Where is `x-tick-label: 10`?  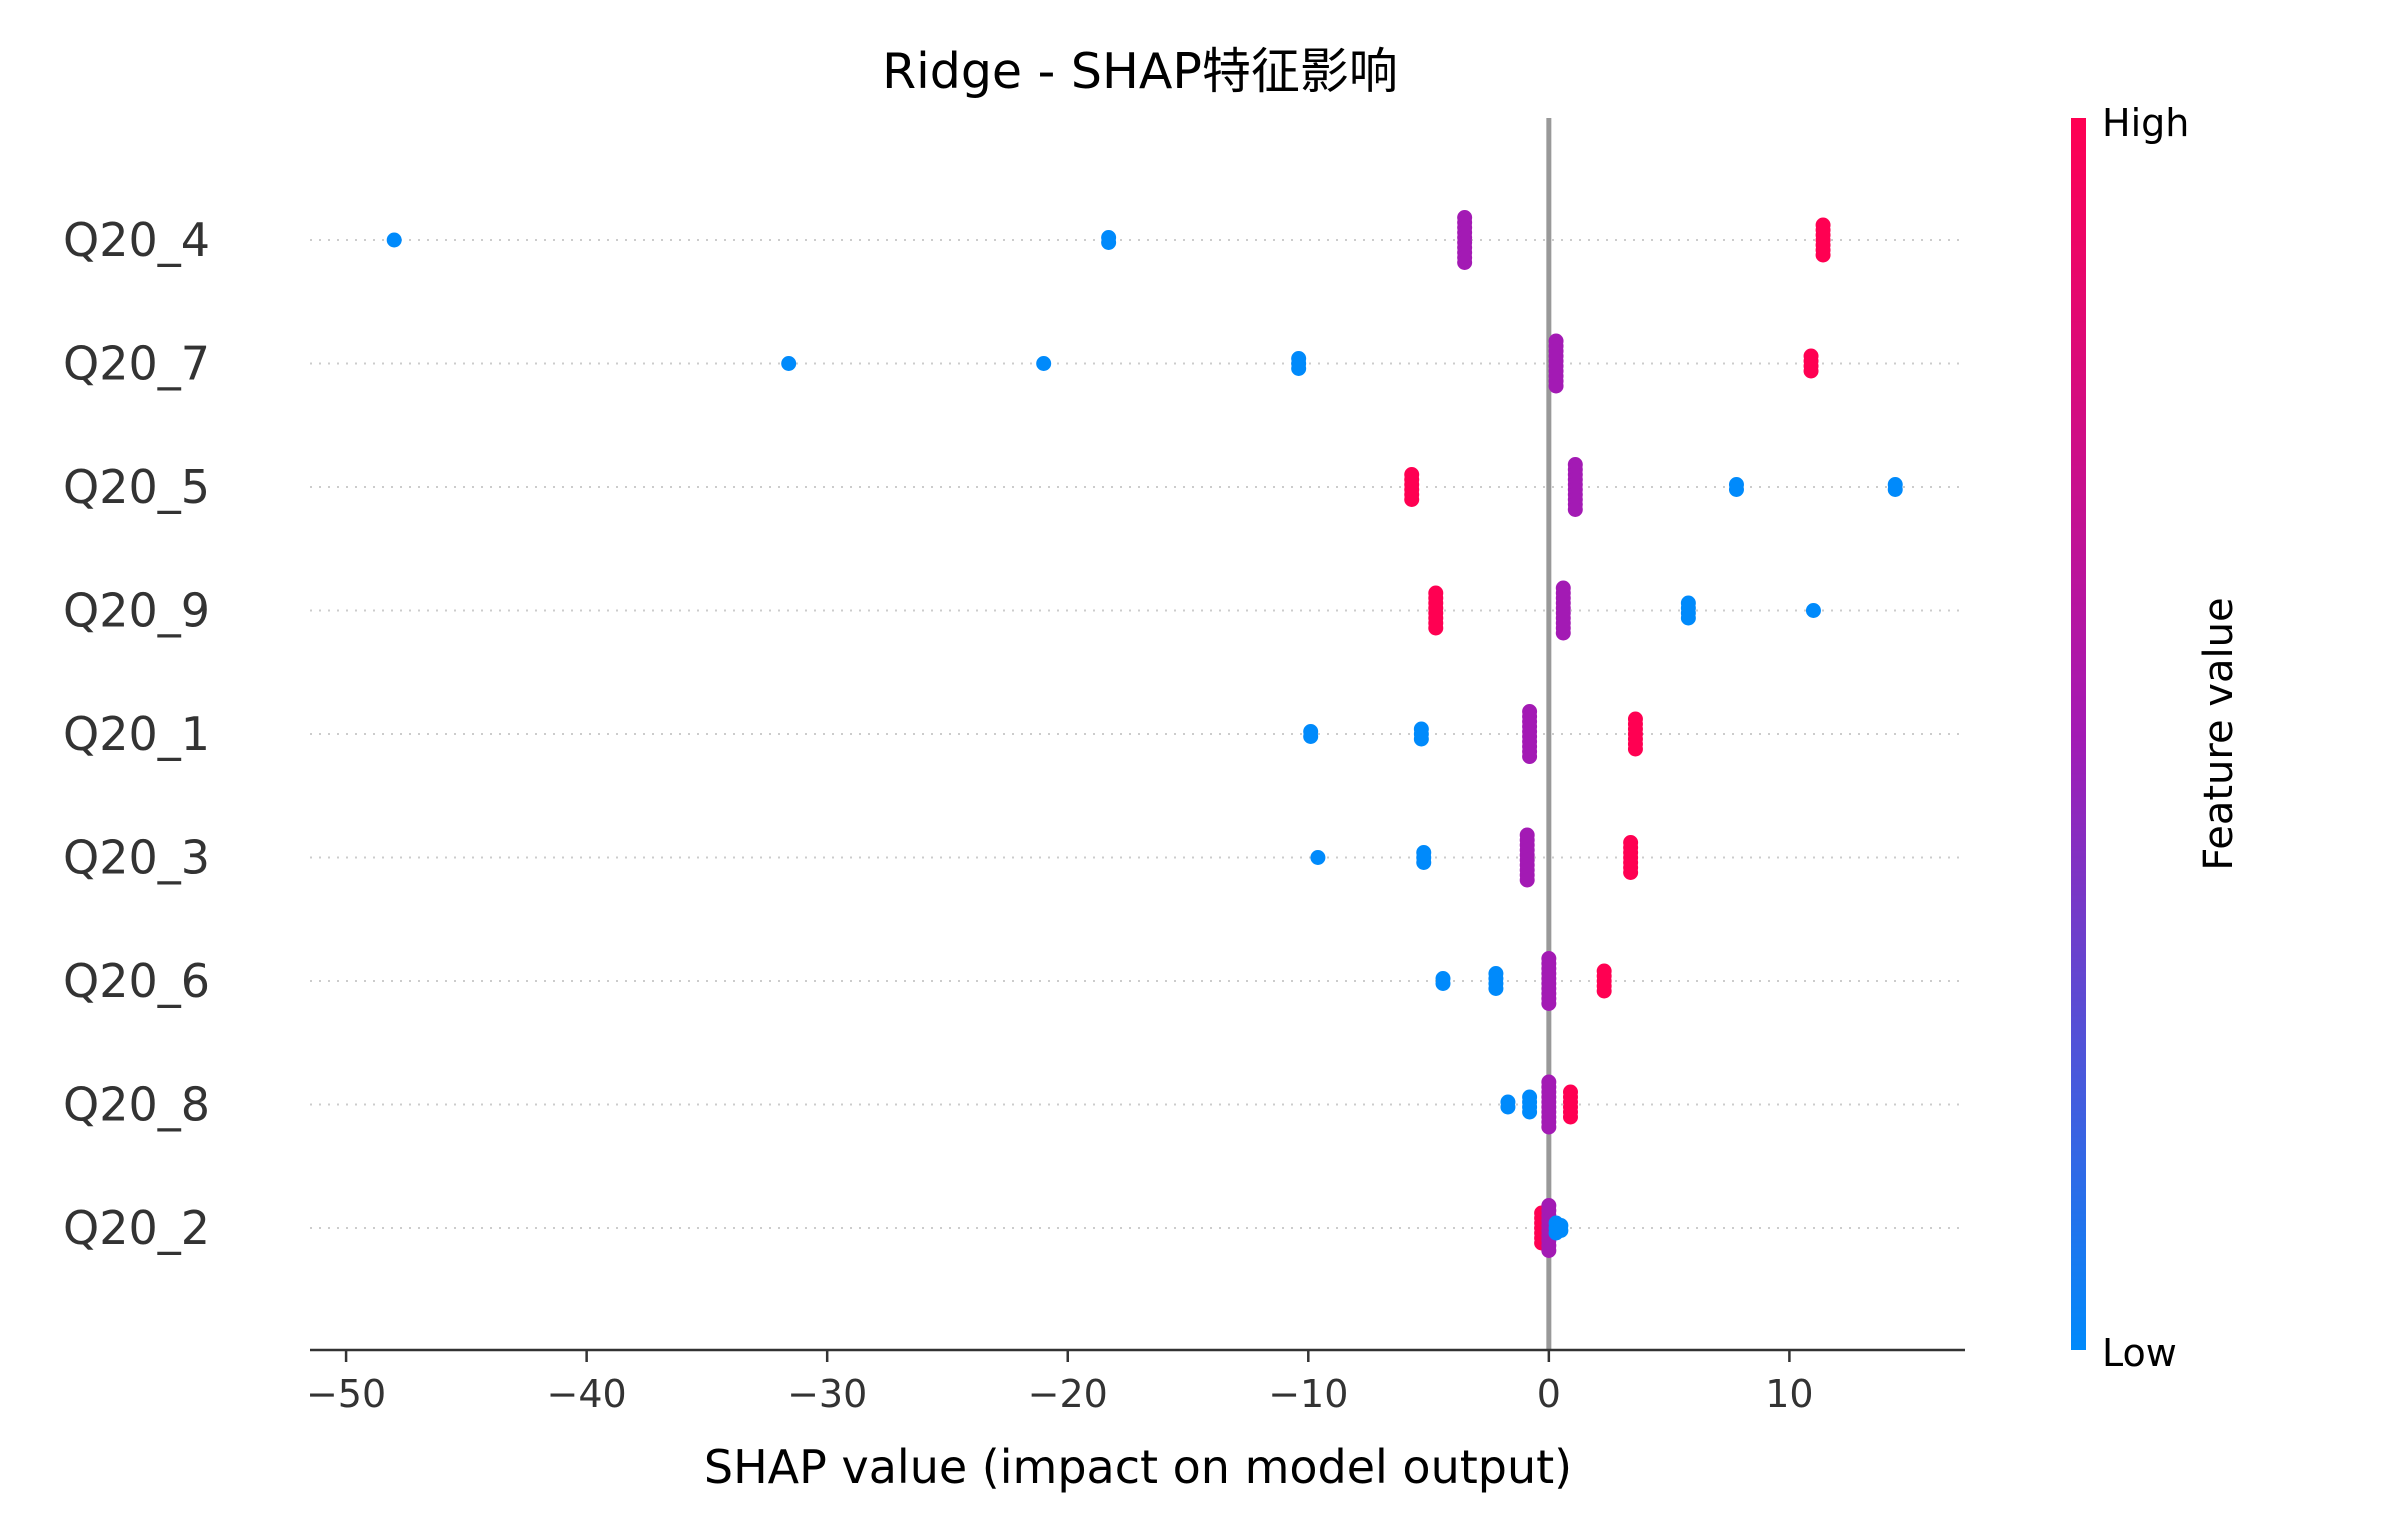 x-tick-label: 10 is located at coordinates (1789, 1394).